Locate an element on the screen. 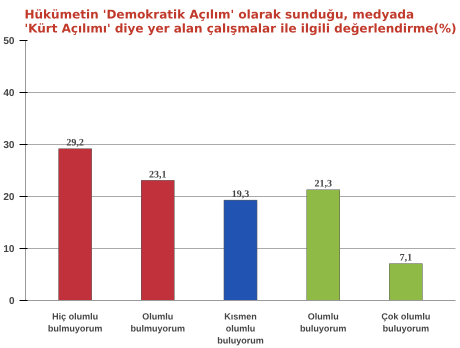  chart-title: Hükümetin 'Demokratik Açılım' olarak sunduğu, medyada 'Kürt Açılımı' diye yer alan çalışmalar ile ilgili değerlendirme(%) is located at coordinates (240, 22).